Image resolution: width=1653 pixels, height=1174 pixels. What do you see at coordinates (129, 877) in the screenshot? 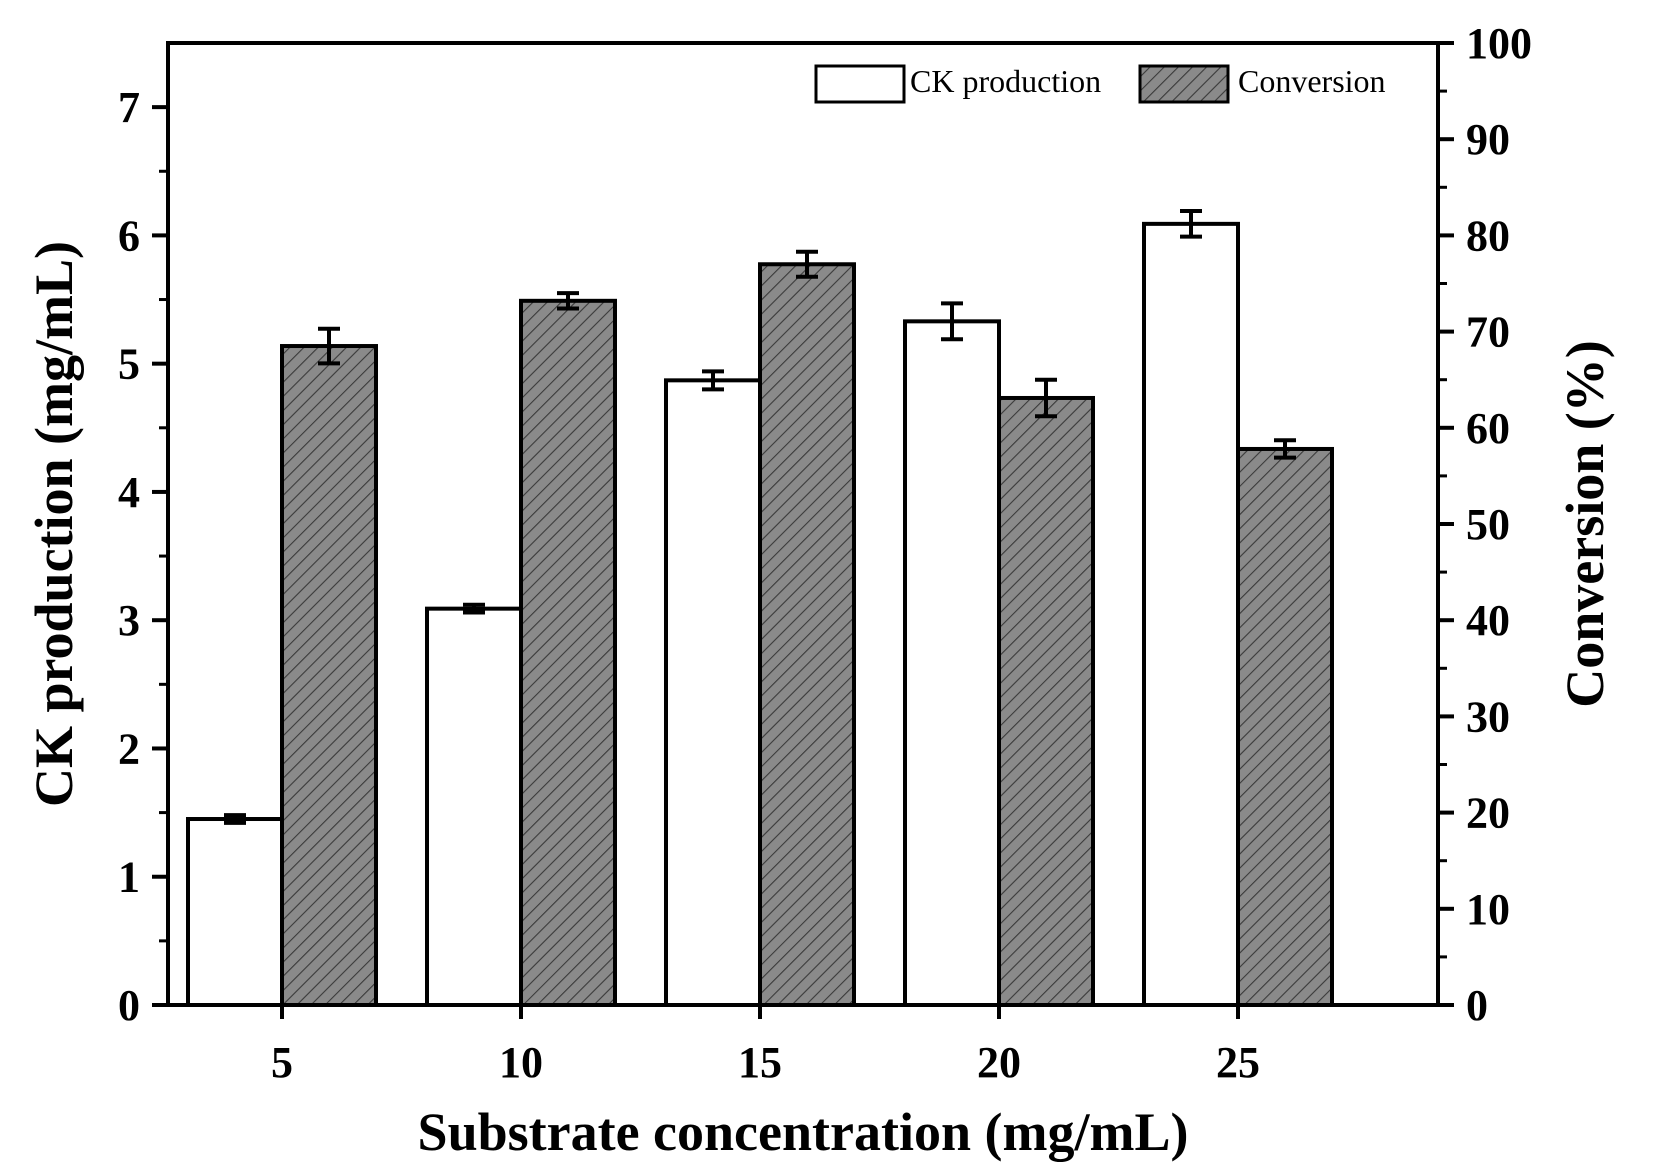
I see `y-tick-label-1: 1` at bounding box center [129, 877].